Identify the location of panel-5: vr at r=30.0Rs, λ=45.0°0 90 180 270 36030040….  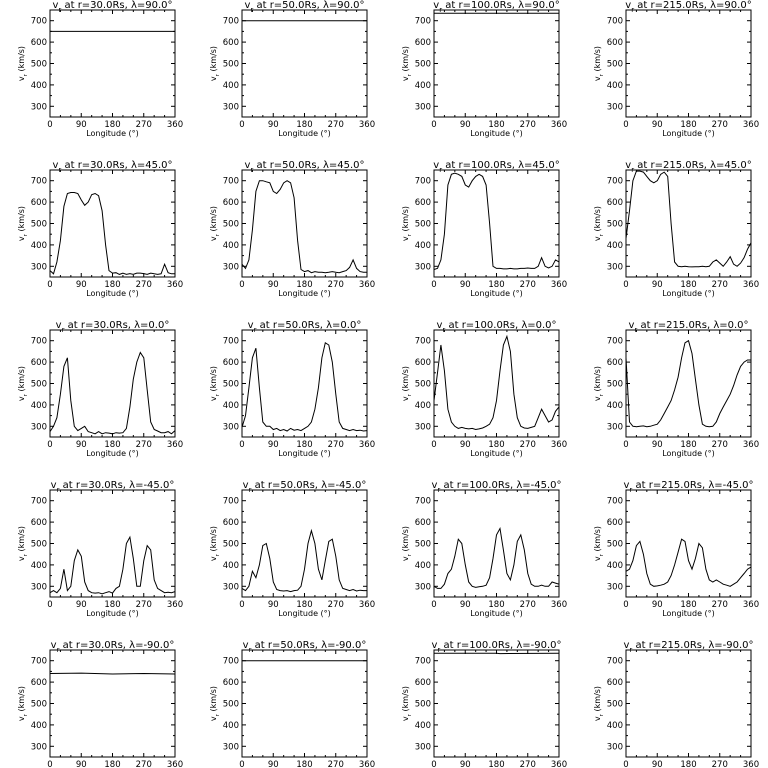
(100, 229).